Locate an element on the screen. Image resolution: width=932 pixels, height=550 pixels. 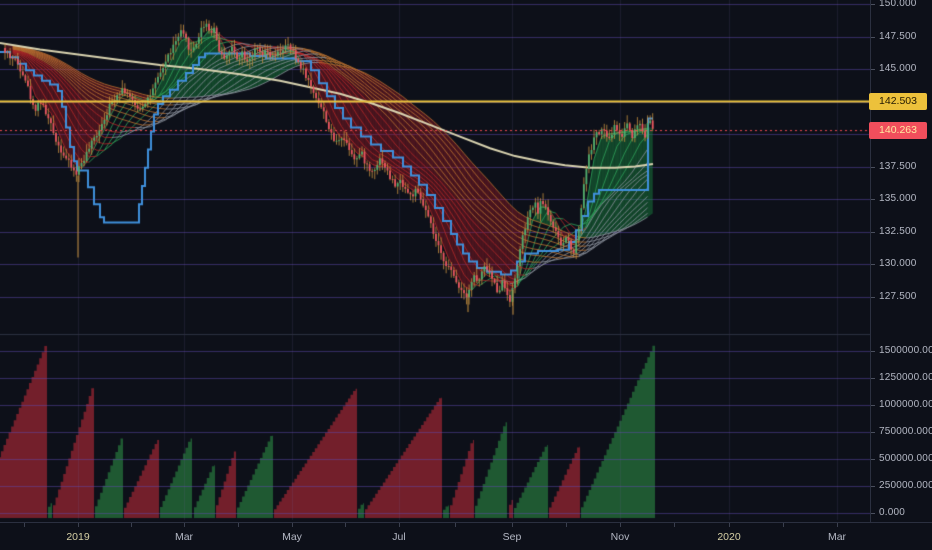
alert-price-label: 142.503 is located at coordinates (898, 101).